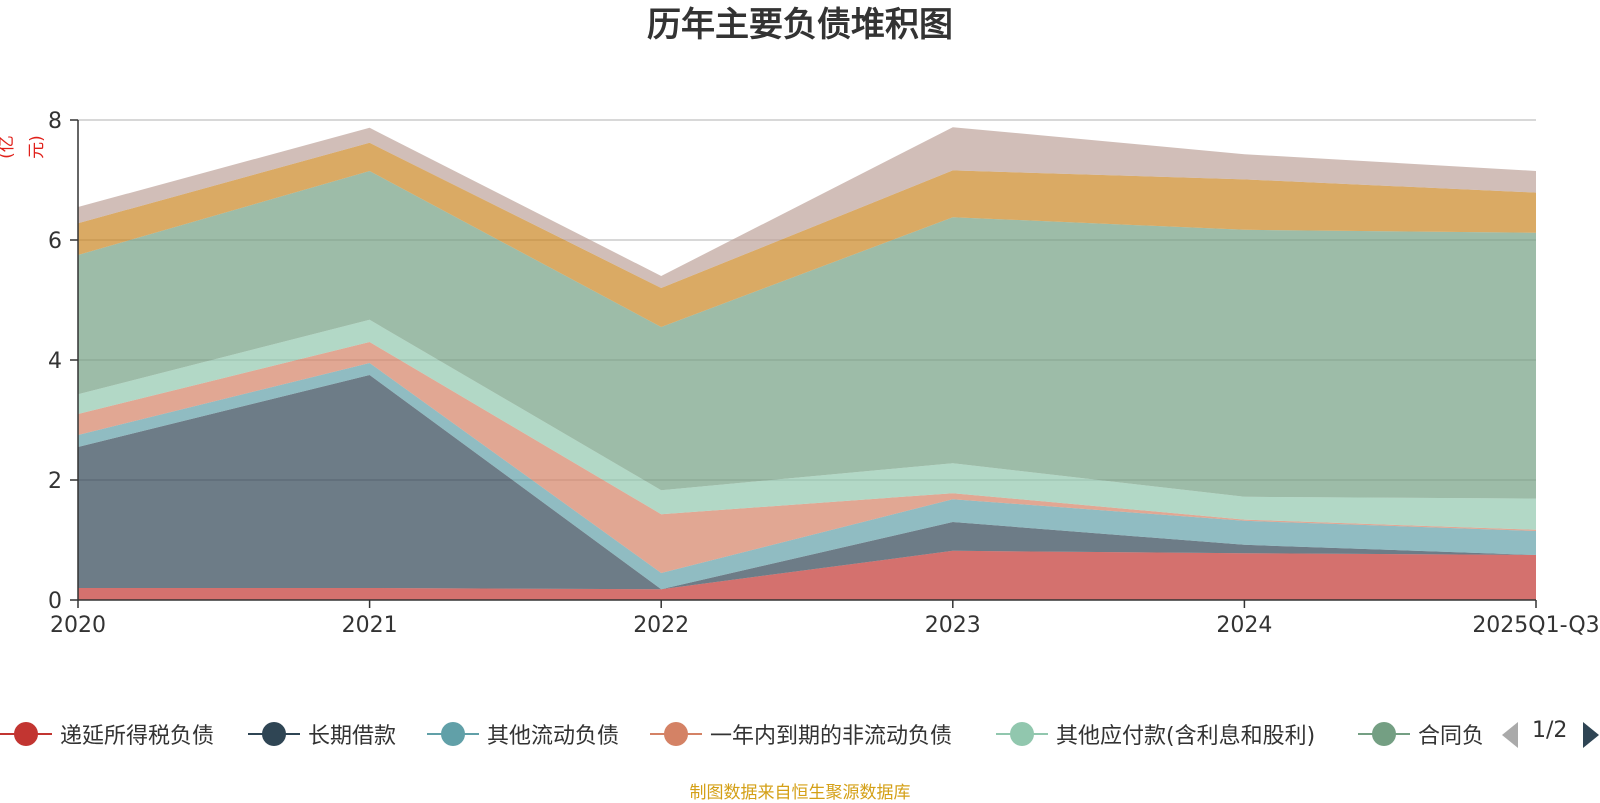 The image size is (1600, 803). Describe the element at coordinates (1510, 735) in the screenshot. I see `legend-prev-page-icon` at that location.